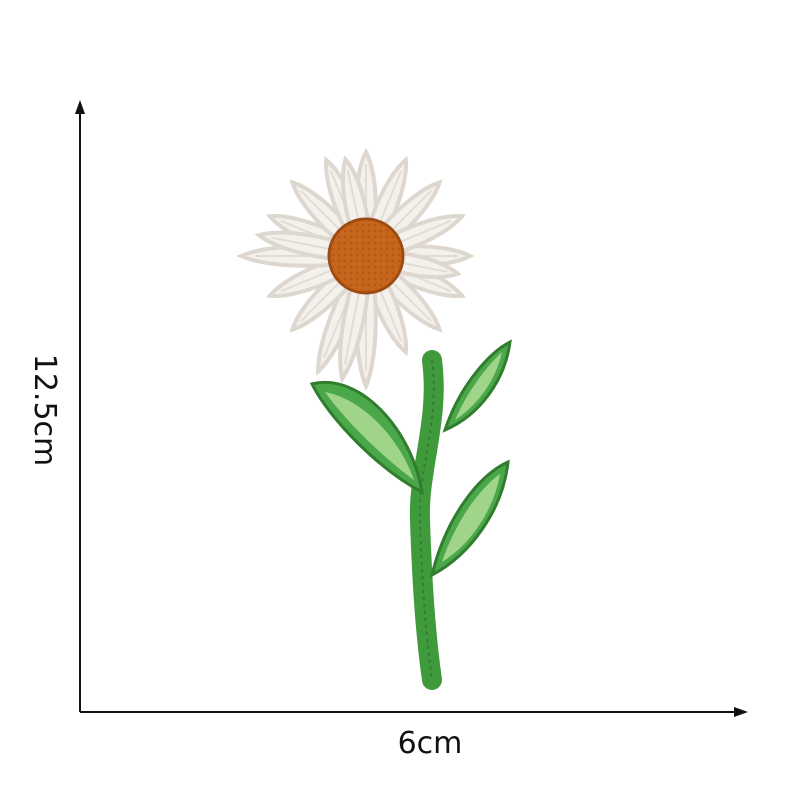  What do you see at coordinates (430, 743) in the screenshot?
I see `width-label: 6cm` at bounding box center [430, 743].